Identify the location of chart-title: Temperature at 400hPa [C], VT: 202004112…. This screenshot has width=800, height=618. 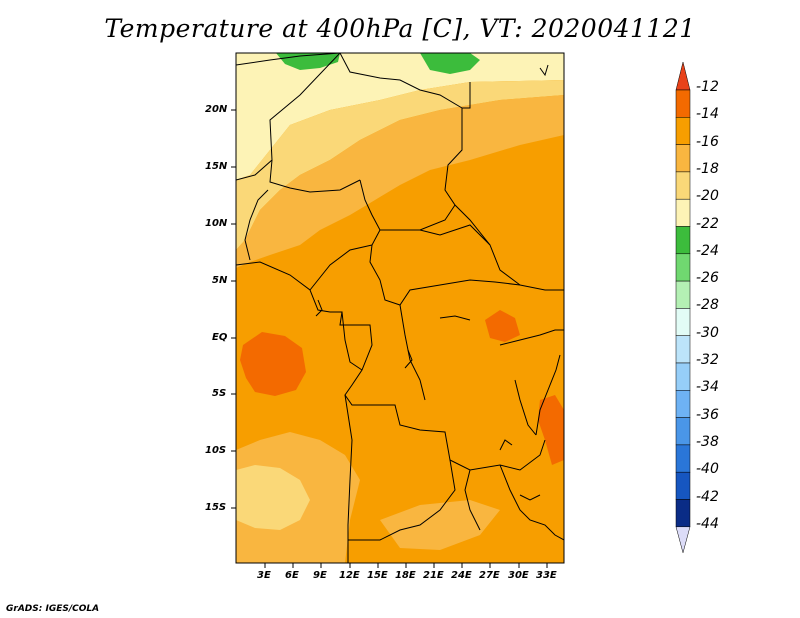
(400, 28).